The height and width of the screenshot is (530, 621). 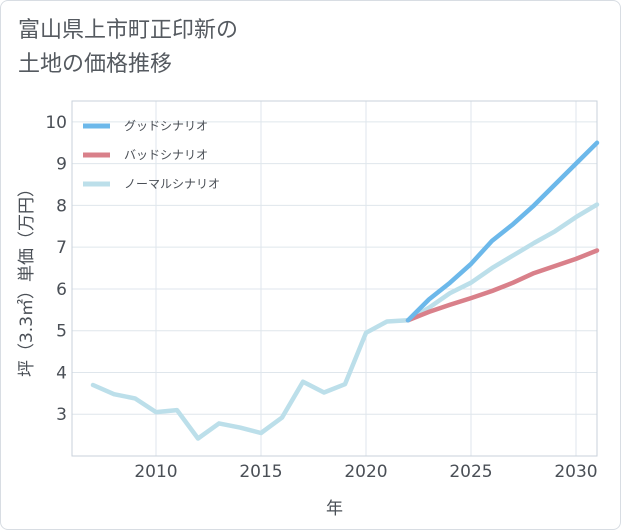 I want to click on x-tick-label: 2020, so click(x=365, y=472).